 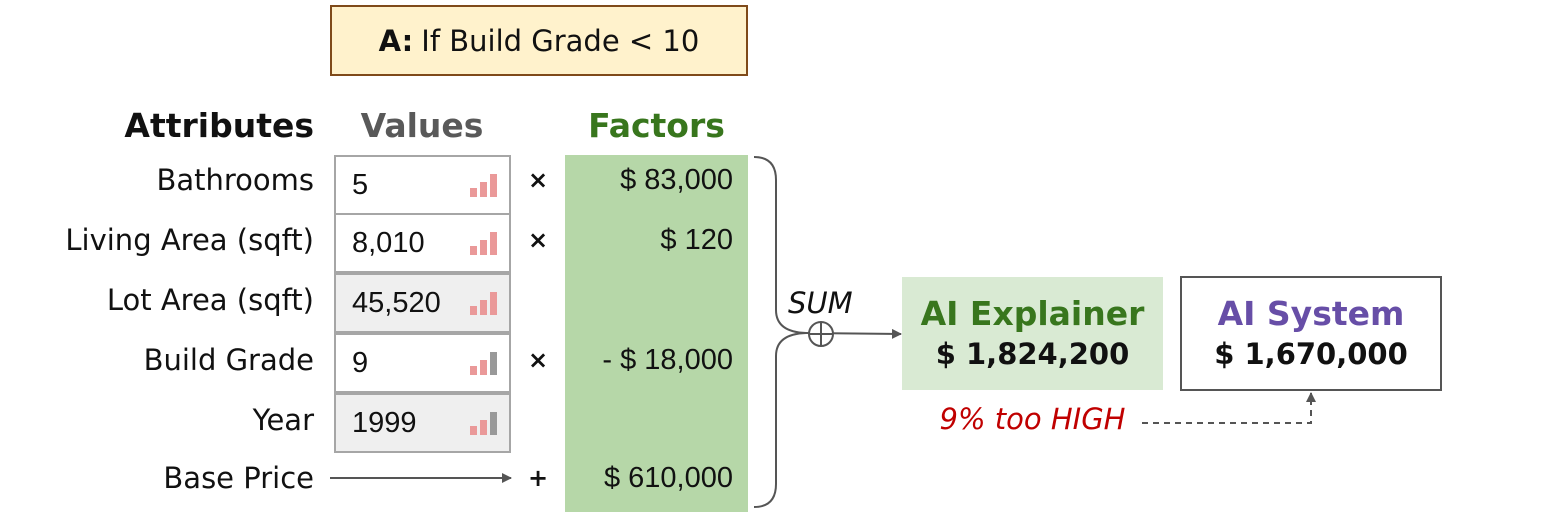 I want to click on value-cell: 8,010, so click(x=422, y=243).